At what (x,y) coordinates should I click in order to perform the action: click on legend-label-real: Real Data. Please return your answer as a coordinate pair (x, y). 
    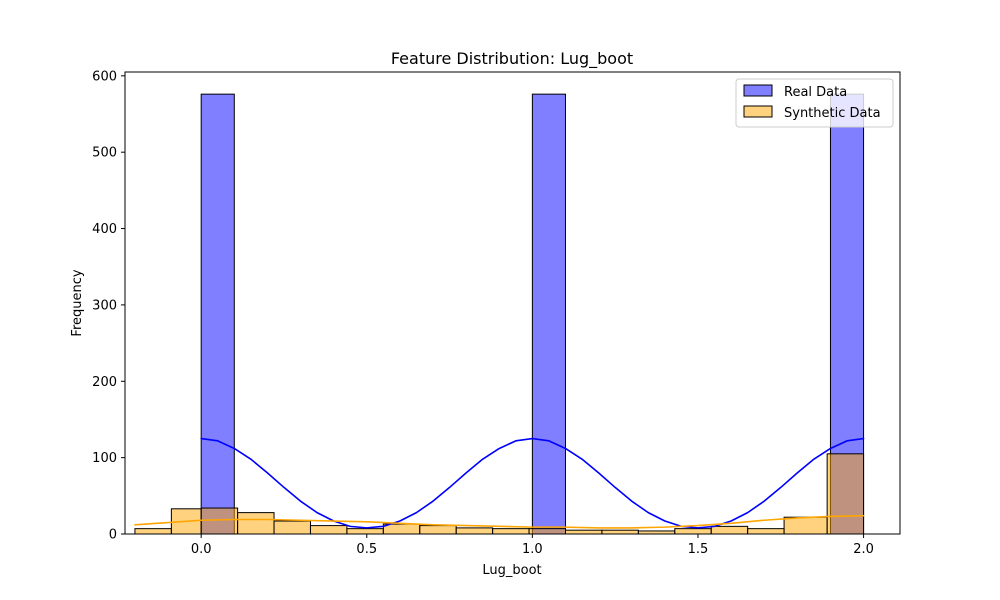
    Looking at the image, I should click on (815, 92).